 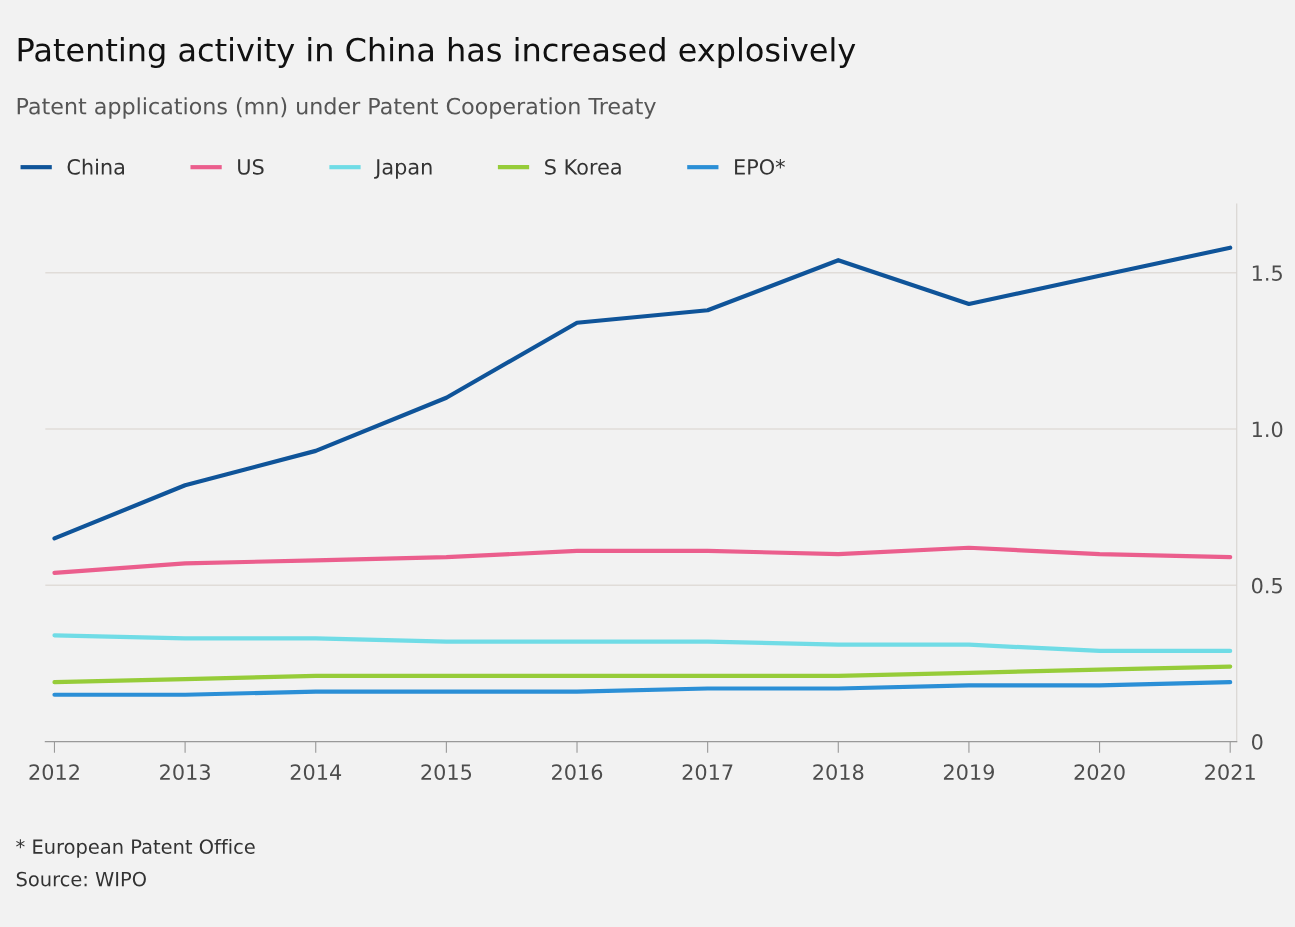 What do you see at coordinates (54, 772) in the screenshot?
I see `x-tick-label: 2012` at bounding box center [54, 772].